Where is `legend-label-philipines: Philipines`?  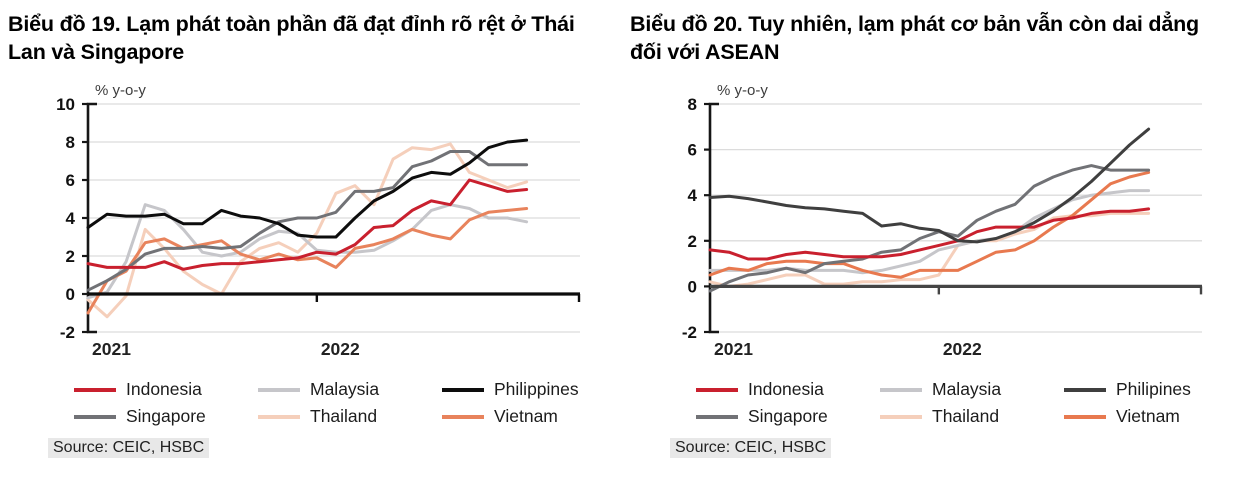 legend-label-philipines: Philipines is located at coordinates (1153, 389).